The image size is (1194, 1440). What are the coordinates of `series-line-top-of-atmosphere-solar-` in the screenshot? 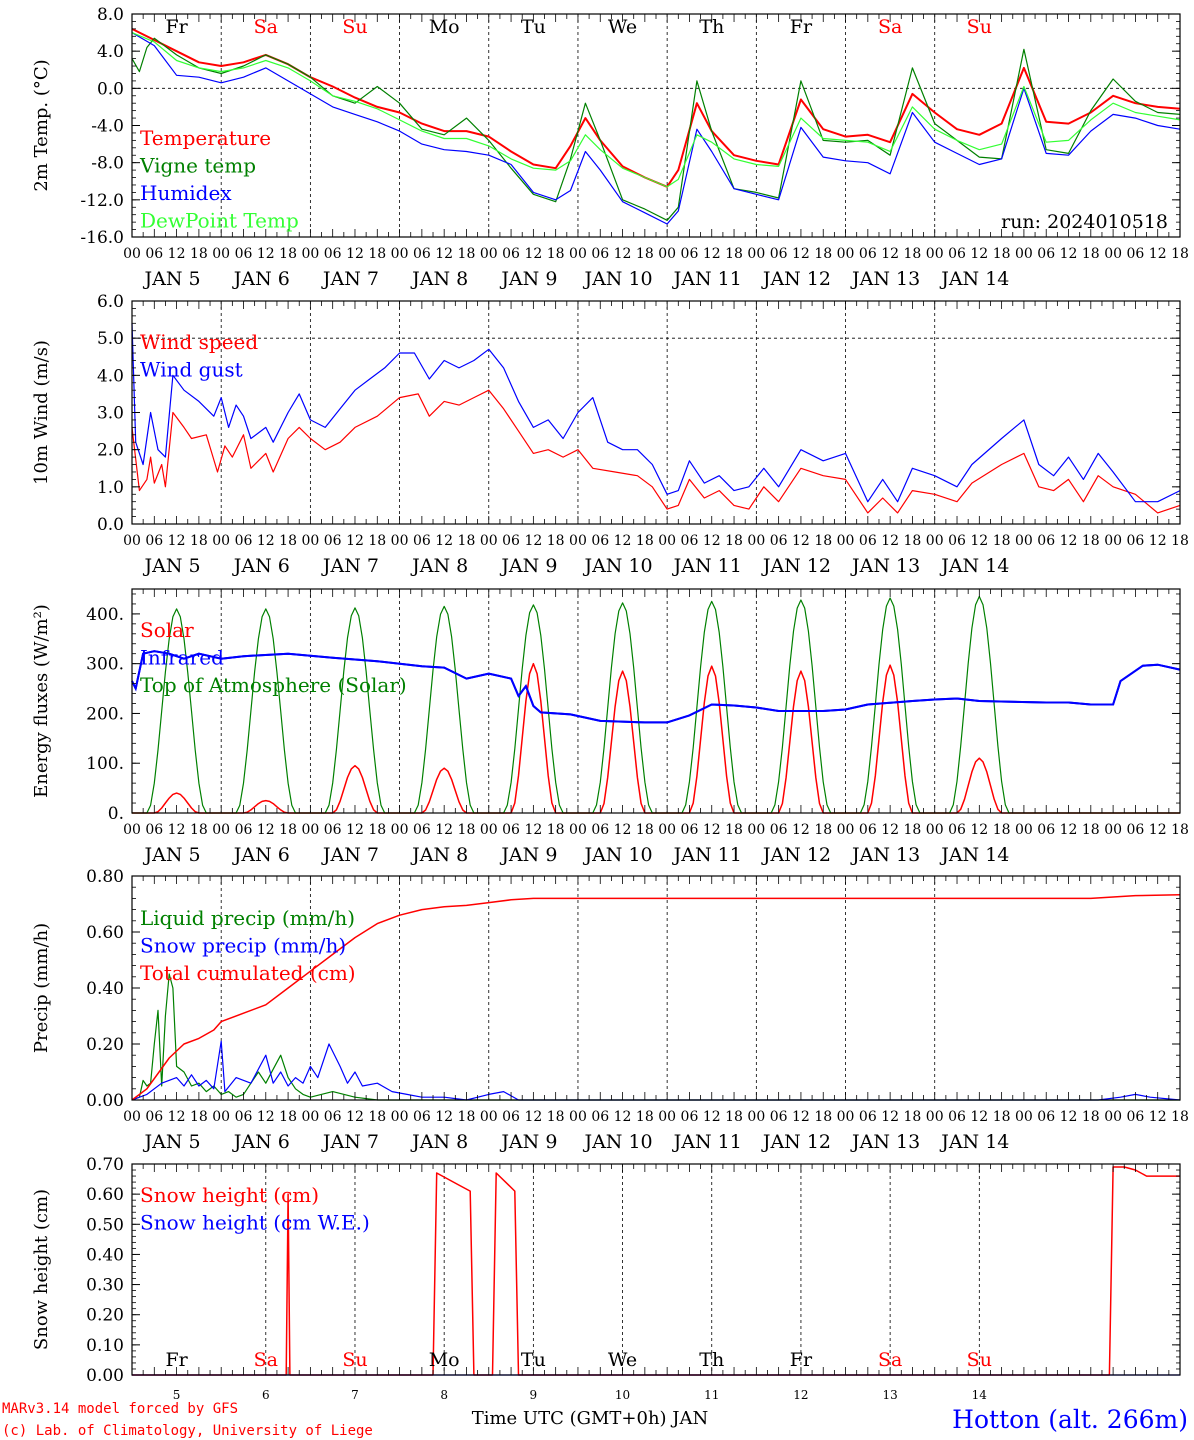 It's located at (656, 704).